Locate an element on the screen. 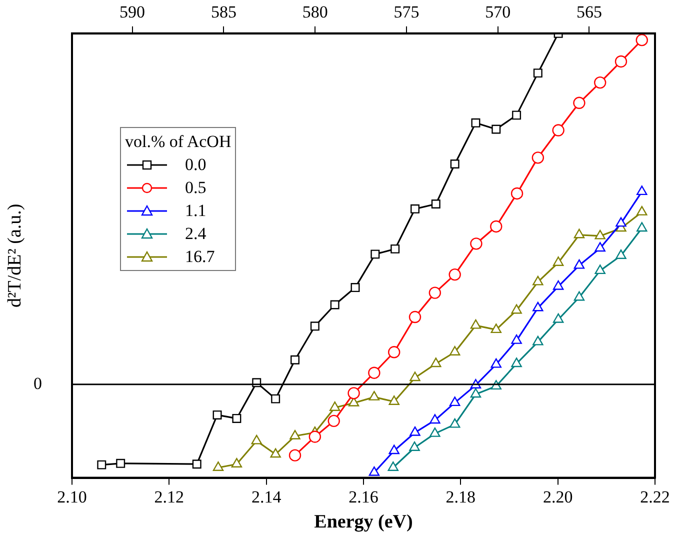 Image resolution: width=675 pixels, height=538 pixels. x2-tick-label: 585 is located at coordinates (223, 12).